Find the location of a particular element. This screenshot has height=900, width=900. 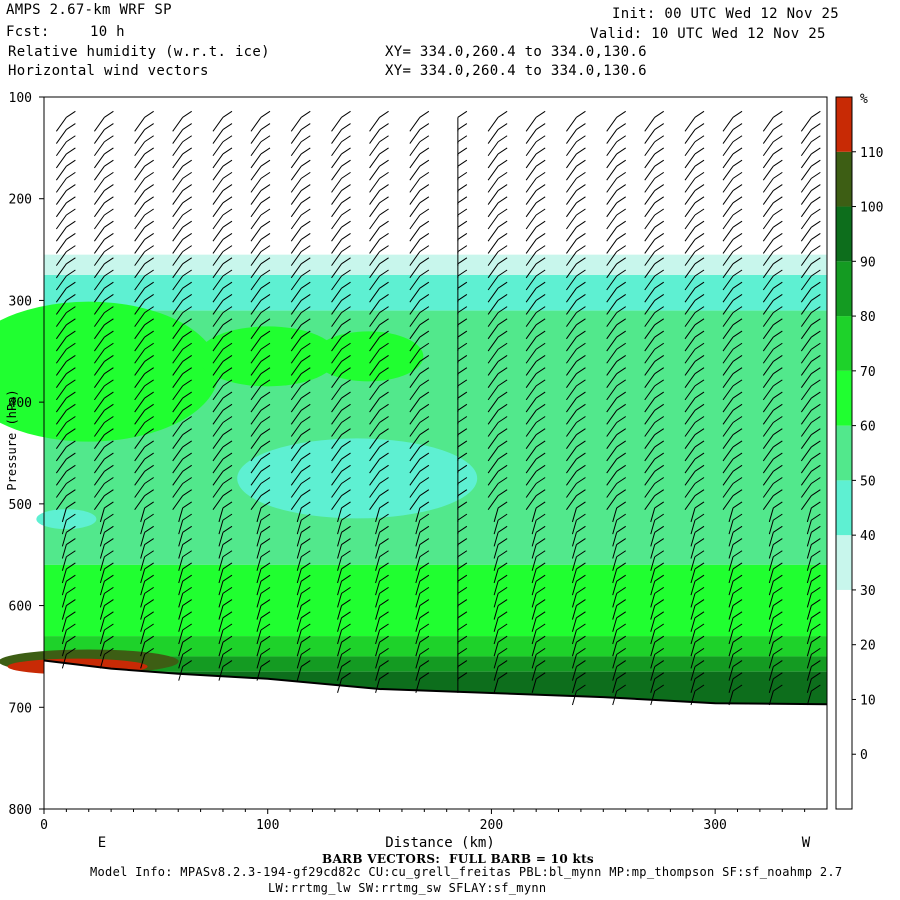

y-tick-label: 800 is located at coordinates (20, 810).